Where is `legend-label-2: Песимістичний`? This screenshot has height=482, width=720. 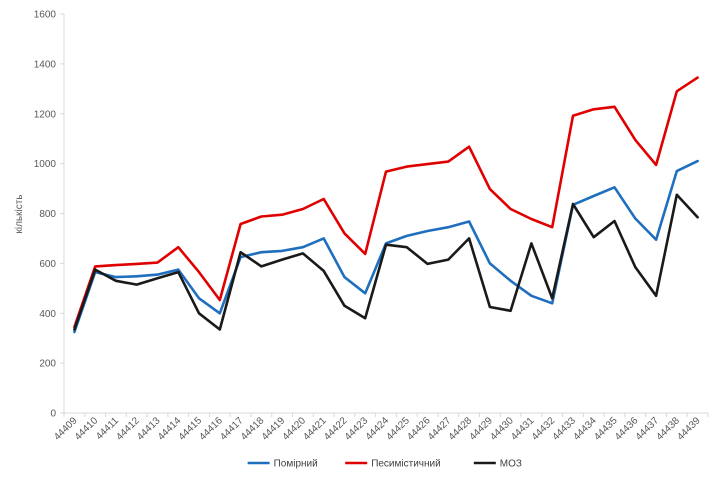 legend-label-2: Песимістичний is located at coordinates (406, 464).